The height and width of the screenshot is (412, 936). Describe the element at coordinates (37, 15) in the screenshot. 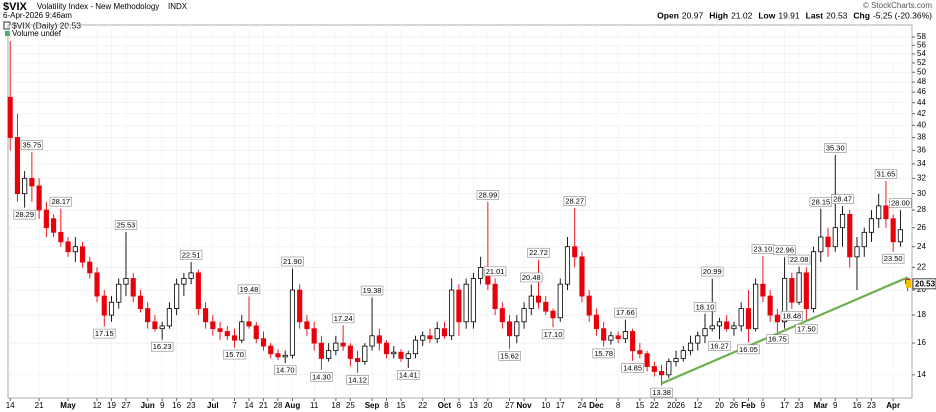

I see `date: 6-Apr-2026 9:46am` at that location.